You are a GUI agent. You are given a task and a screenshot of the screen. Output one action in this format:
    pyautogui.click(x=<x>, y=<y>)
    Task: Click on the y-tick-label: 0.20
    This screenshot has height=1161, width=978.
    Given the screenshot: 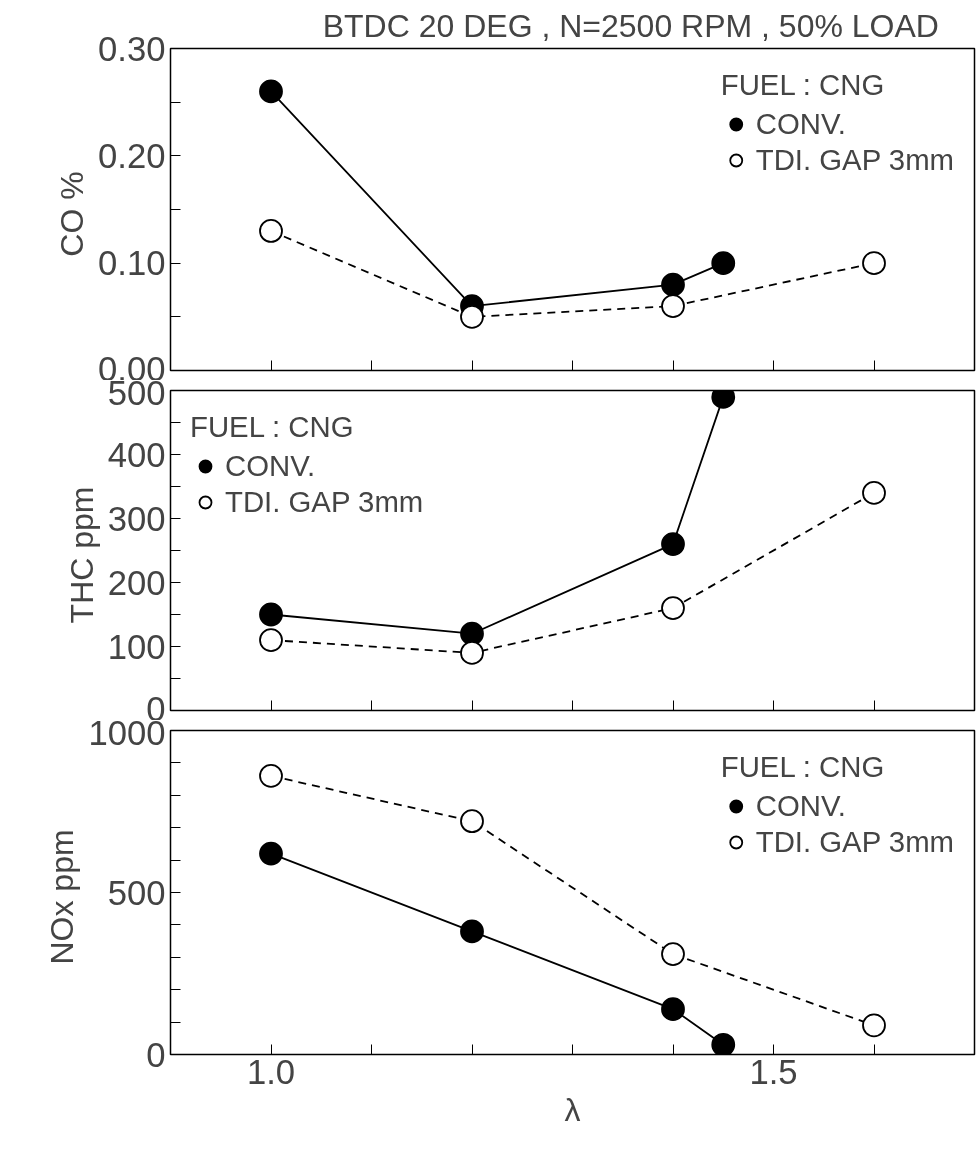 What is the action you would take?
    pyautogui.click(x=132, y=155)
    